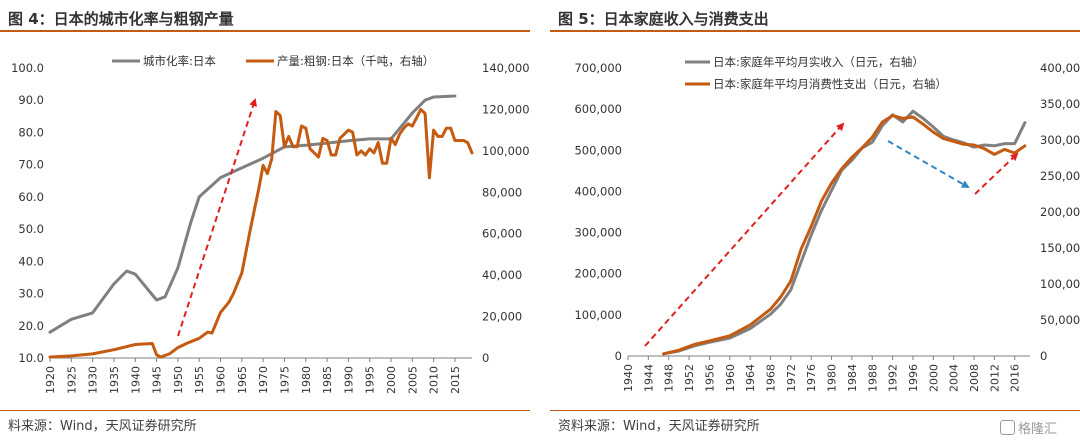 Image resolution: width=1080 pixels, height=446 pixels. I want to click on x-tick-label: 1972, so click(791, 378).